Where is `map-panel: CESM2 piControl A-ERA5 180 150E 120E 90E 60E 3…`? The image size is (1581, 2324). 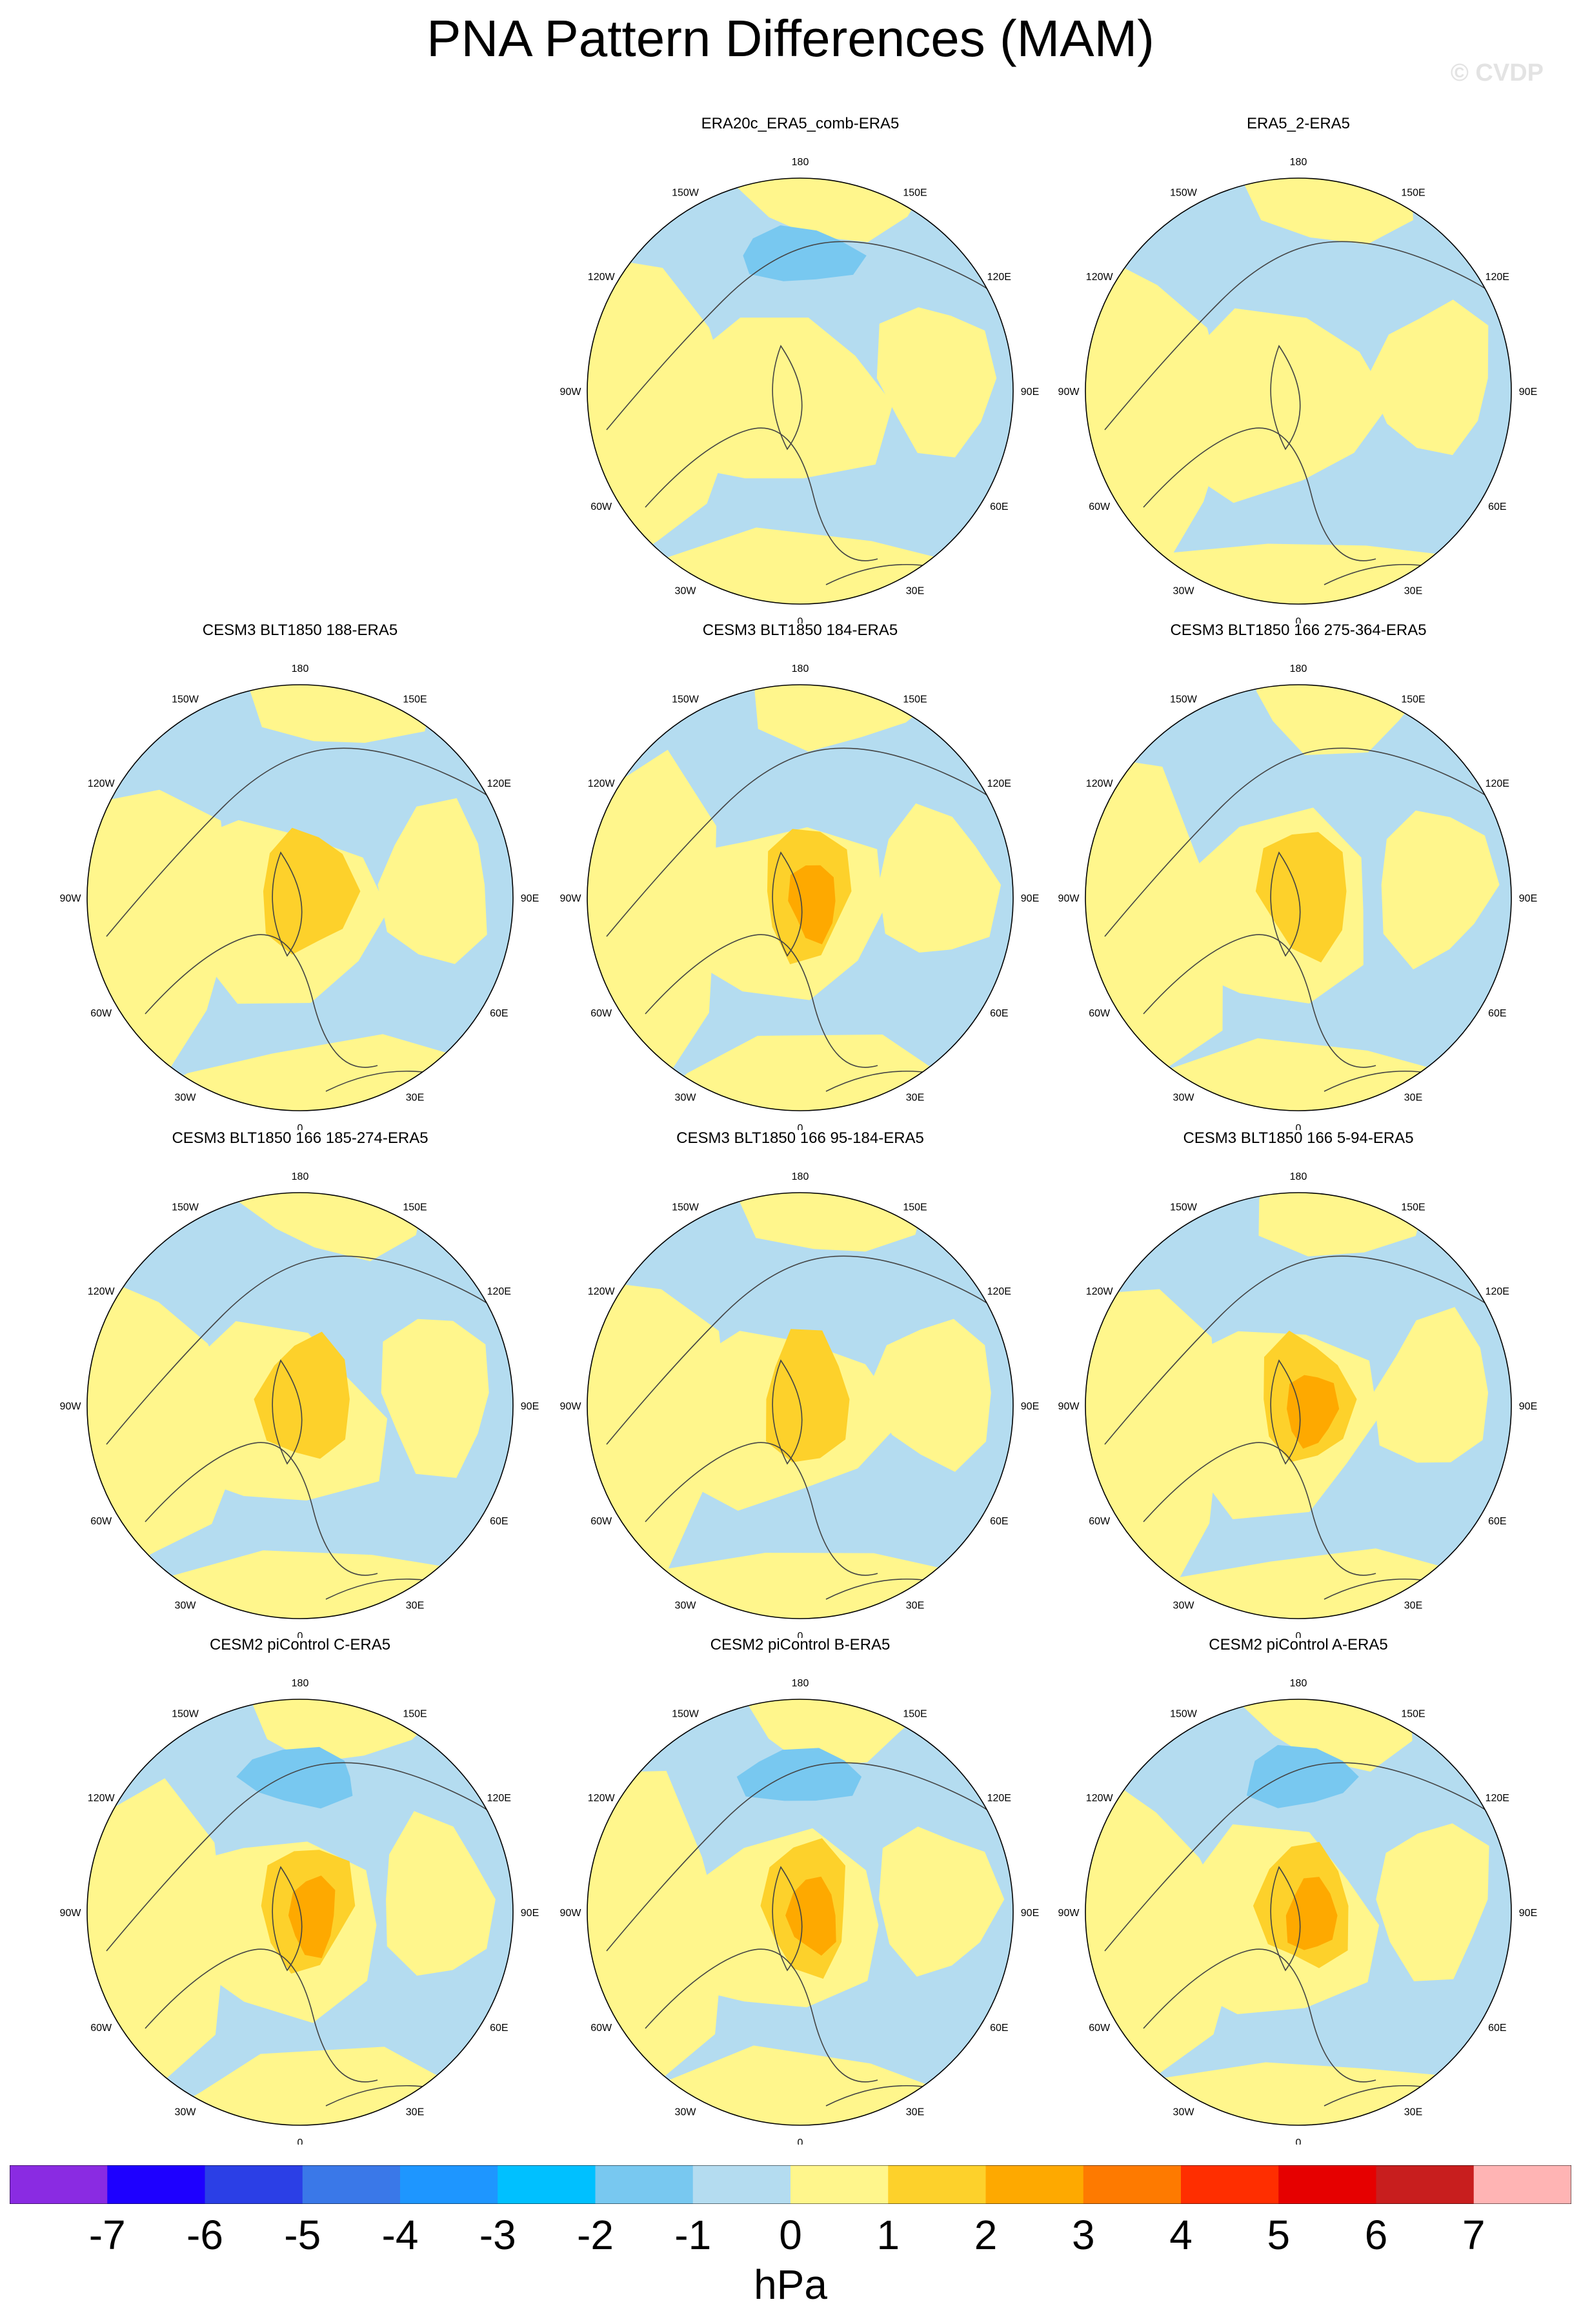
map-panel: CESM2 piControl A-ERA5 180 150E 120E 90E 60E 3… is located at coordinates (1298, 1890).